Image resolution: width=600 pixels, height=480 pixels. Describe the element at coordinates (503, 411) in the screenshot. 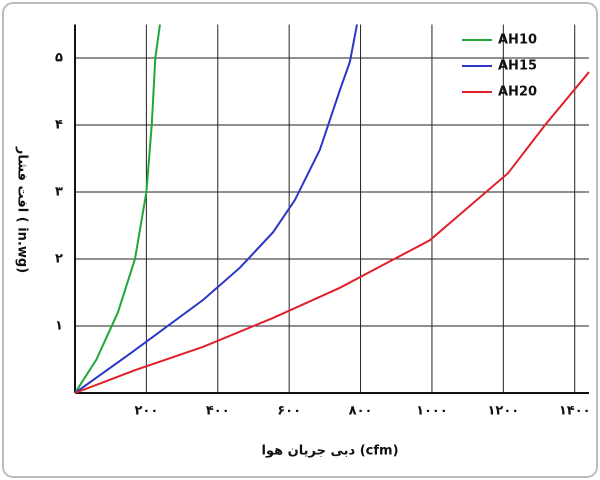

I see `x-tick-label: ۱۲۰۰` at that location.